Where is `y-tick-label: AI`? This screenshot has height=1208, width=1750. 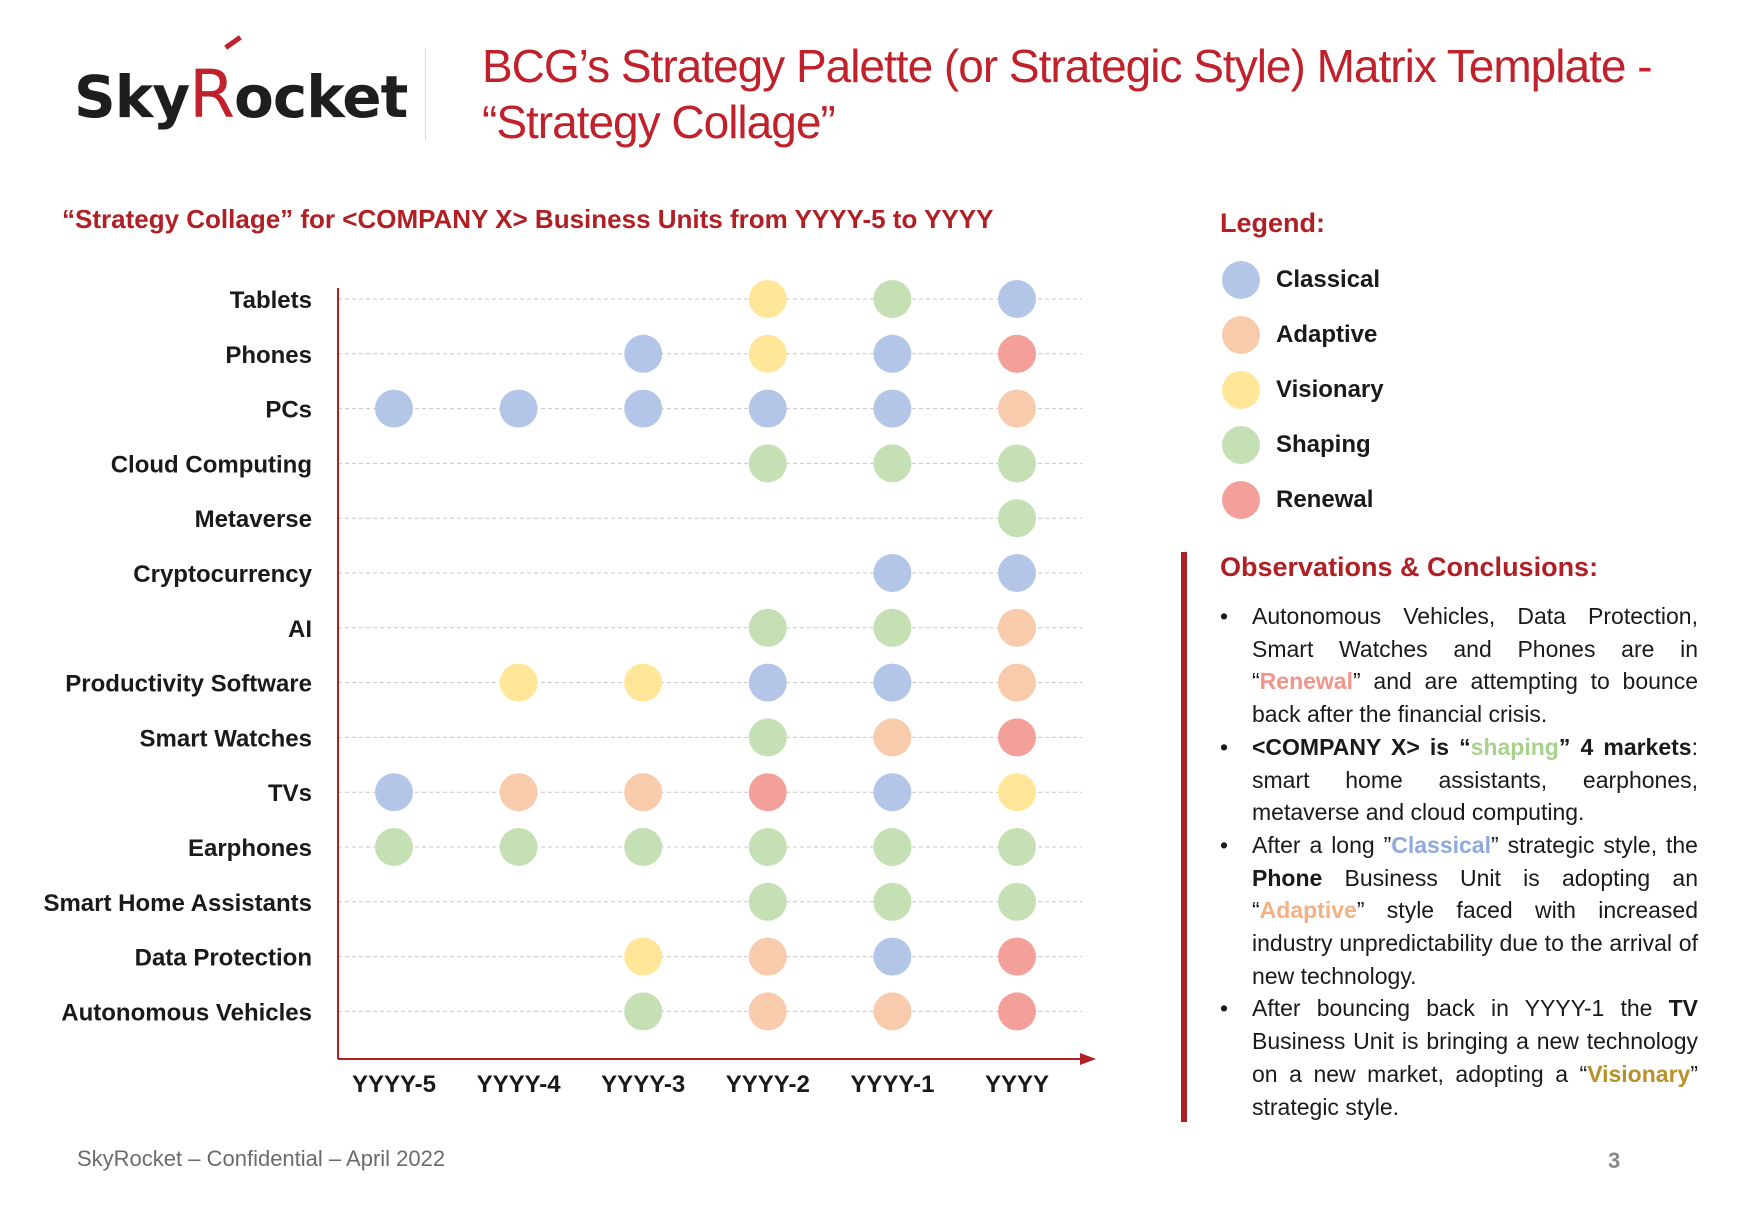 y-tick-label: AI is located at coordinates (300, 629).